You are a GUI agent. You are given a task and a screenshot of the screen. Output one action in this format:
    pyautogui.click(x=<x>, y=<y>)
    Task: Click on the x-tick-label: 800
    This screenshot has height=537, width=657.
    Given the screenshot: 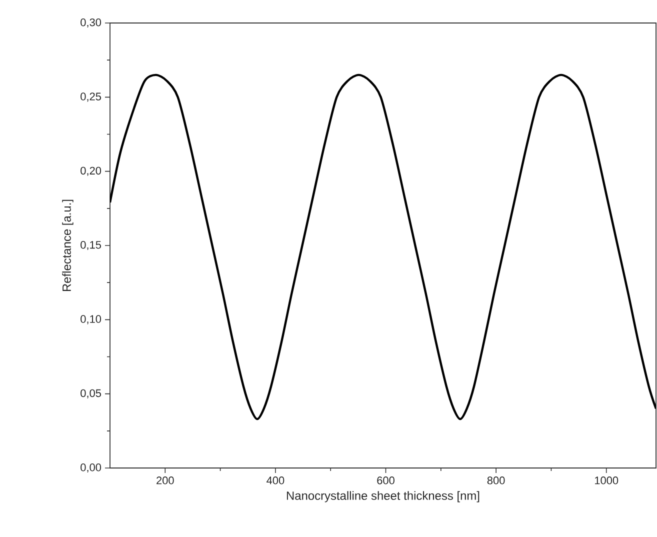 What is the action you would take?
    pyautogui.click(x=496, y=480)
    